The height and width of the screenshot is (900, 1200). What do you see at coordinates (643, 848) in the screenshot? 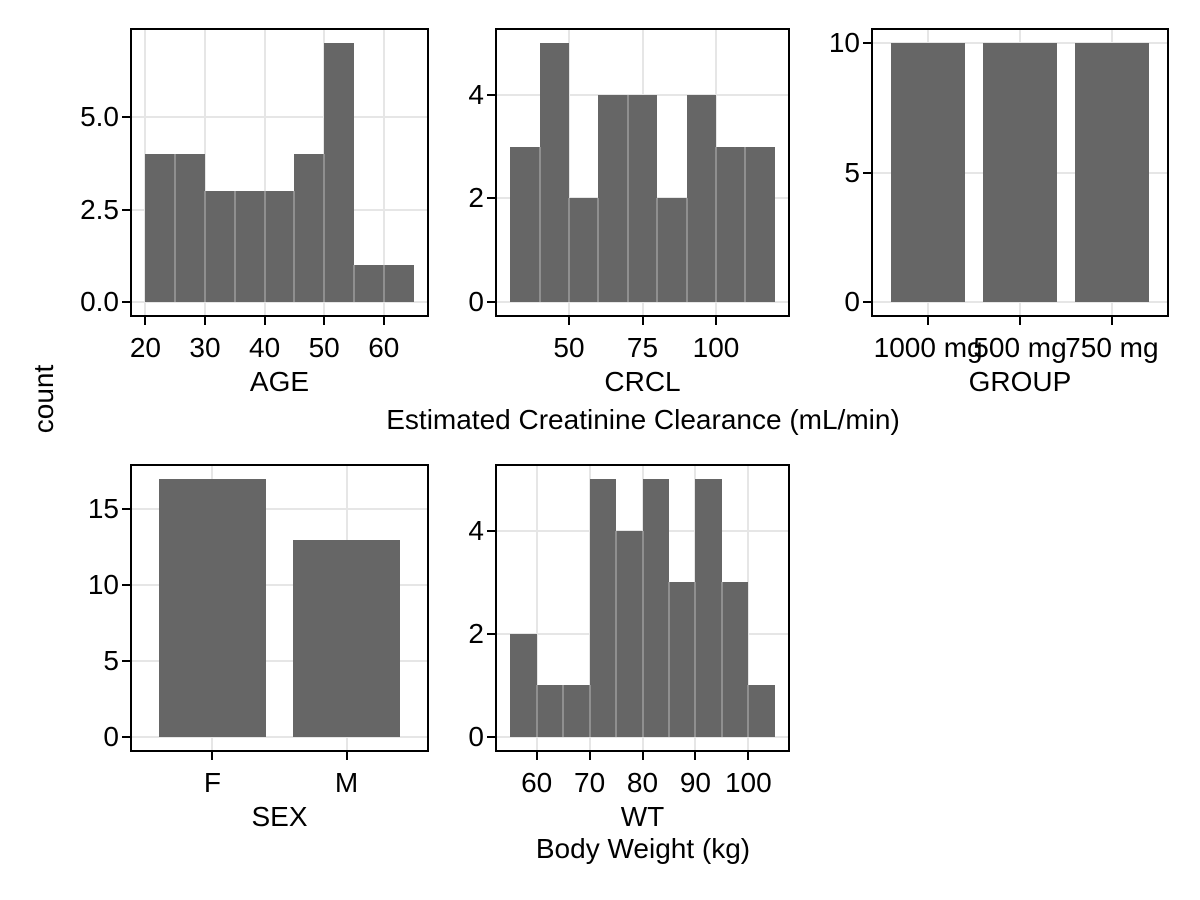
I see `x-axis-caption-row2: Body Weight (kg)` at bounding box center [643, 848].